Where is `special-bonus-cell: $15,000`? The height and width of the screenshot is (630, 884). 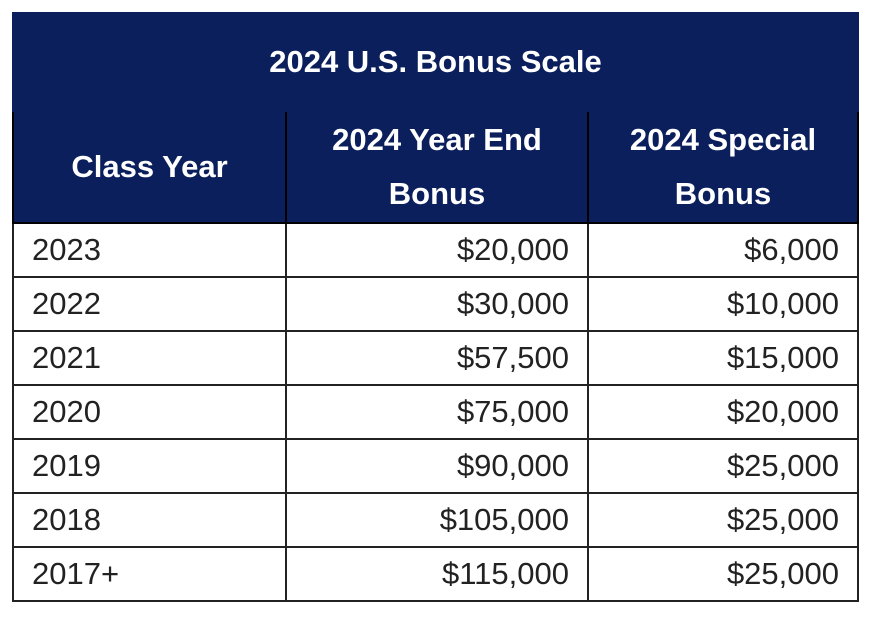 special-bonus-cell: $15,000 is located at coordinates (723, 358).